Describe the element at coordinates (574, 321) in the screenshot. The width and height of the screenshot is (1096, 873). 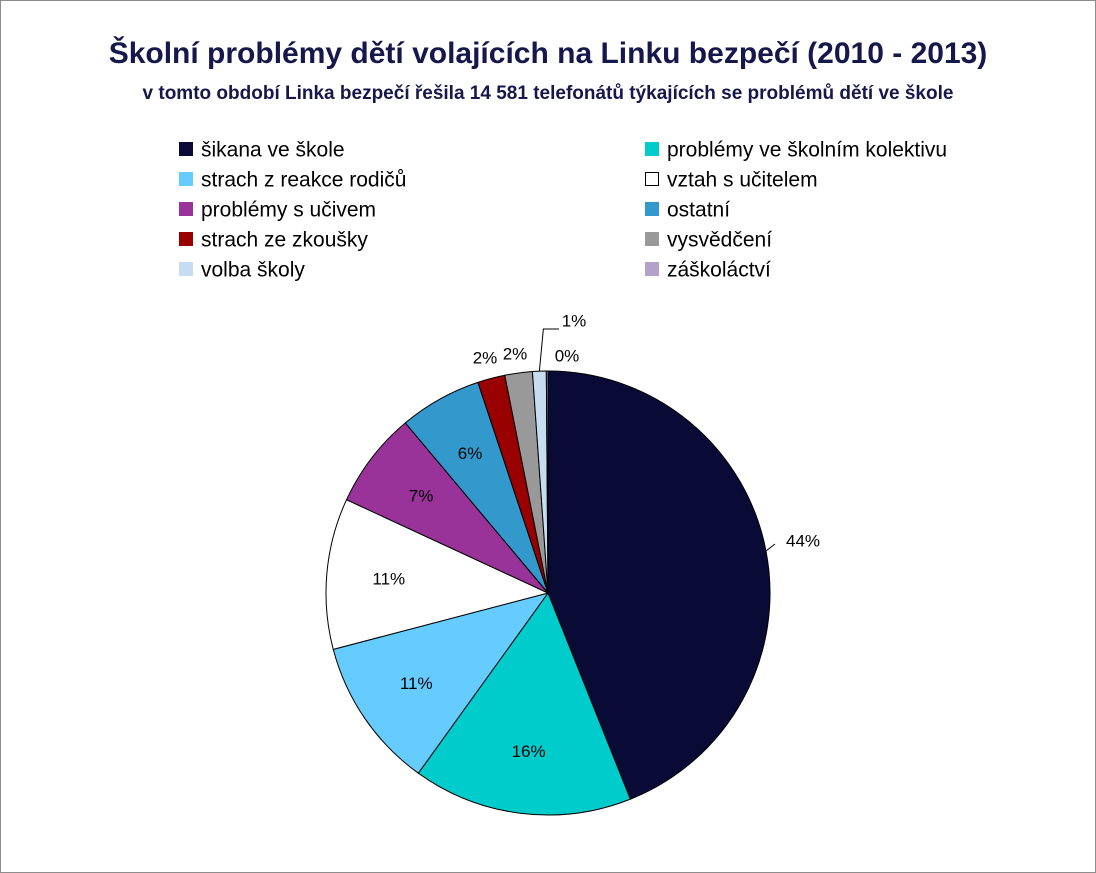
I see `slice-percent-label: 1%` at that location.